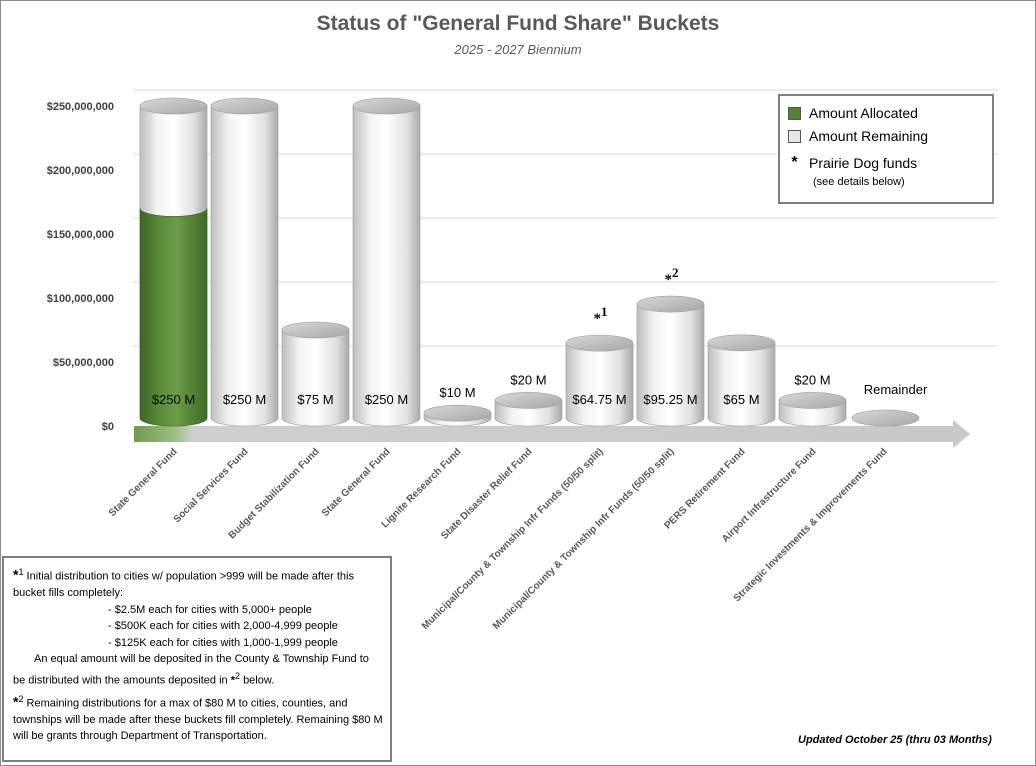 The height and width of the screenshot is (766, 1036). I want to click on bar-group: Remainder, so click(889, 404).